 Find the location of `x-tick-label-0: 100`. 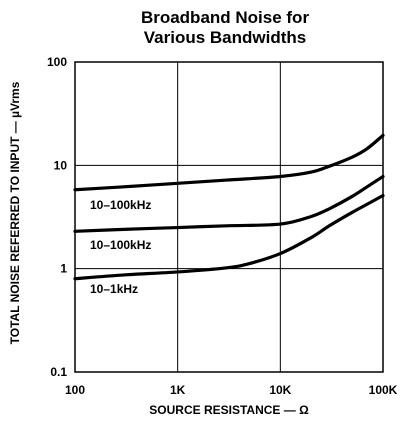

x-tick-label-0: 100 is located at coordinates (75, 390).